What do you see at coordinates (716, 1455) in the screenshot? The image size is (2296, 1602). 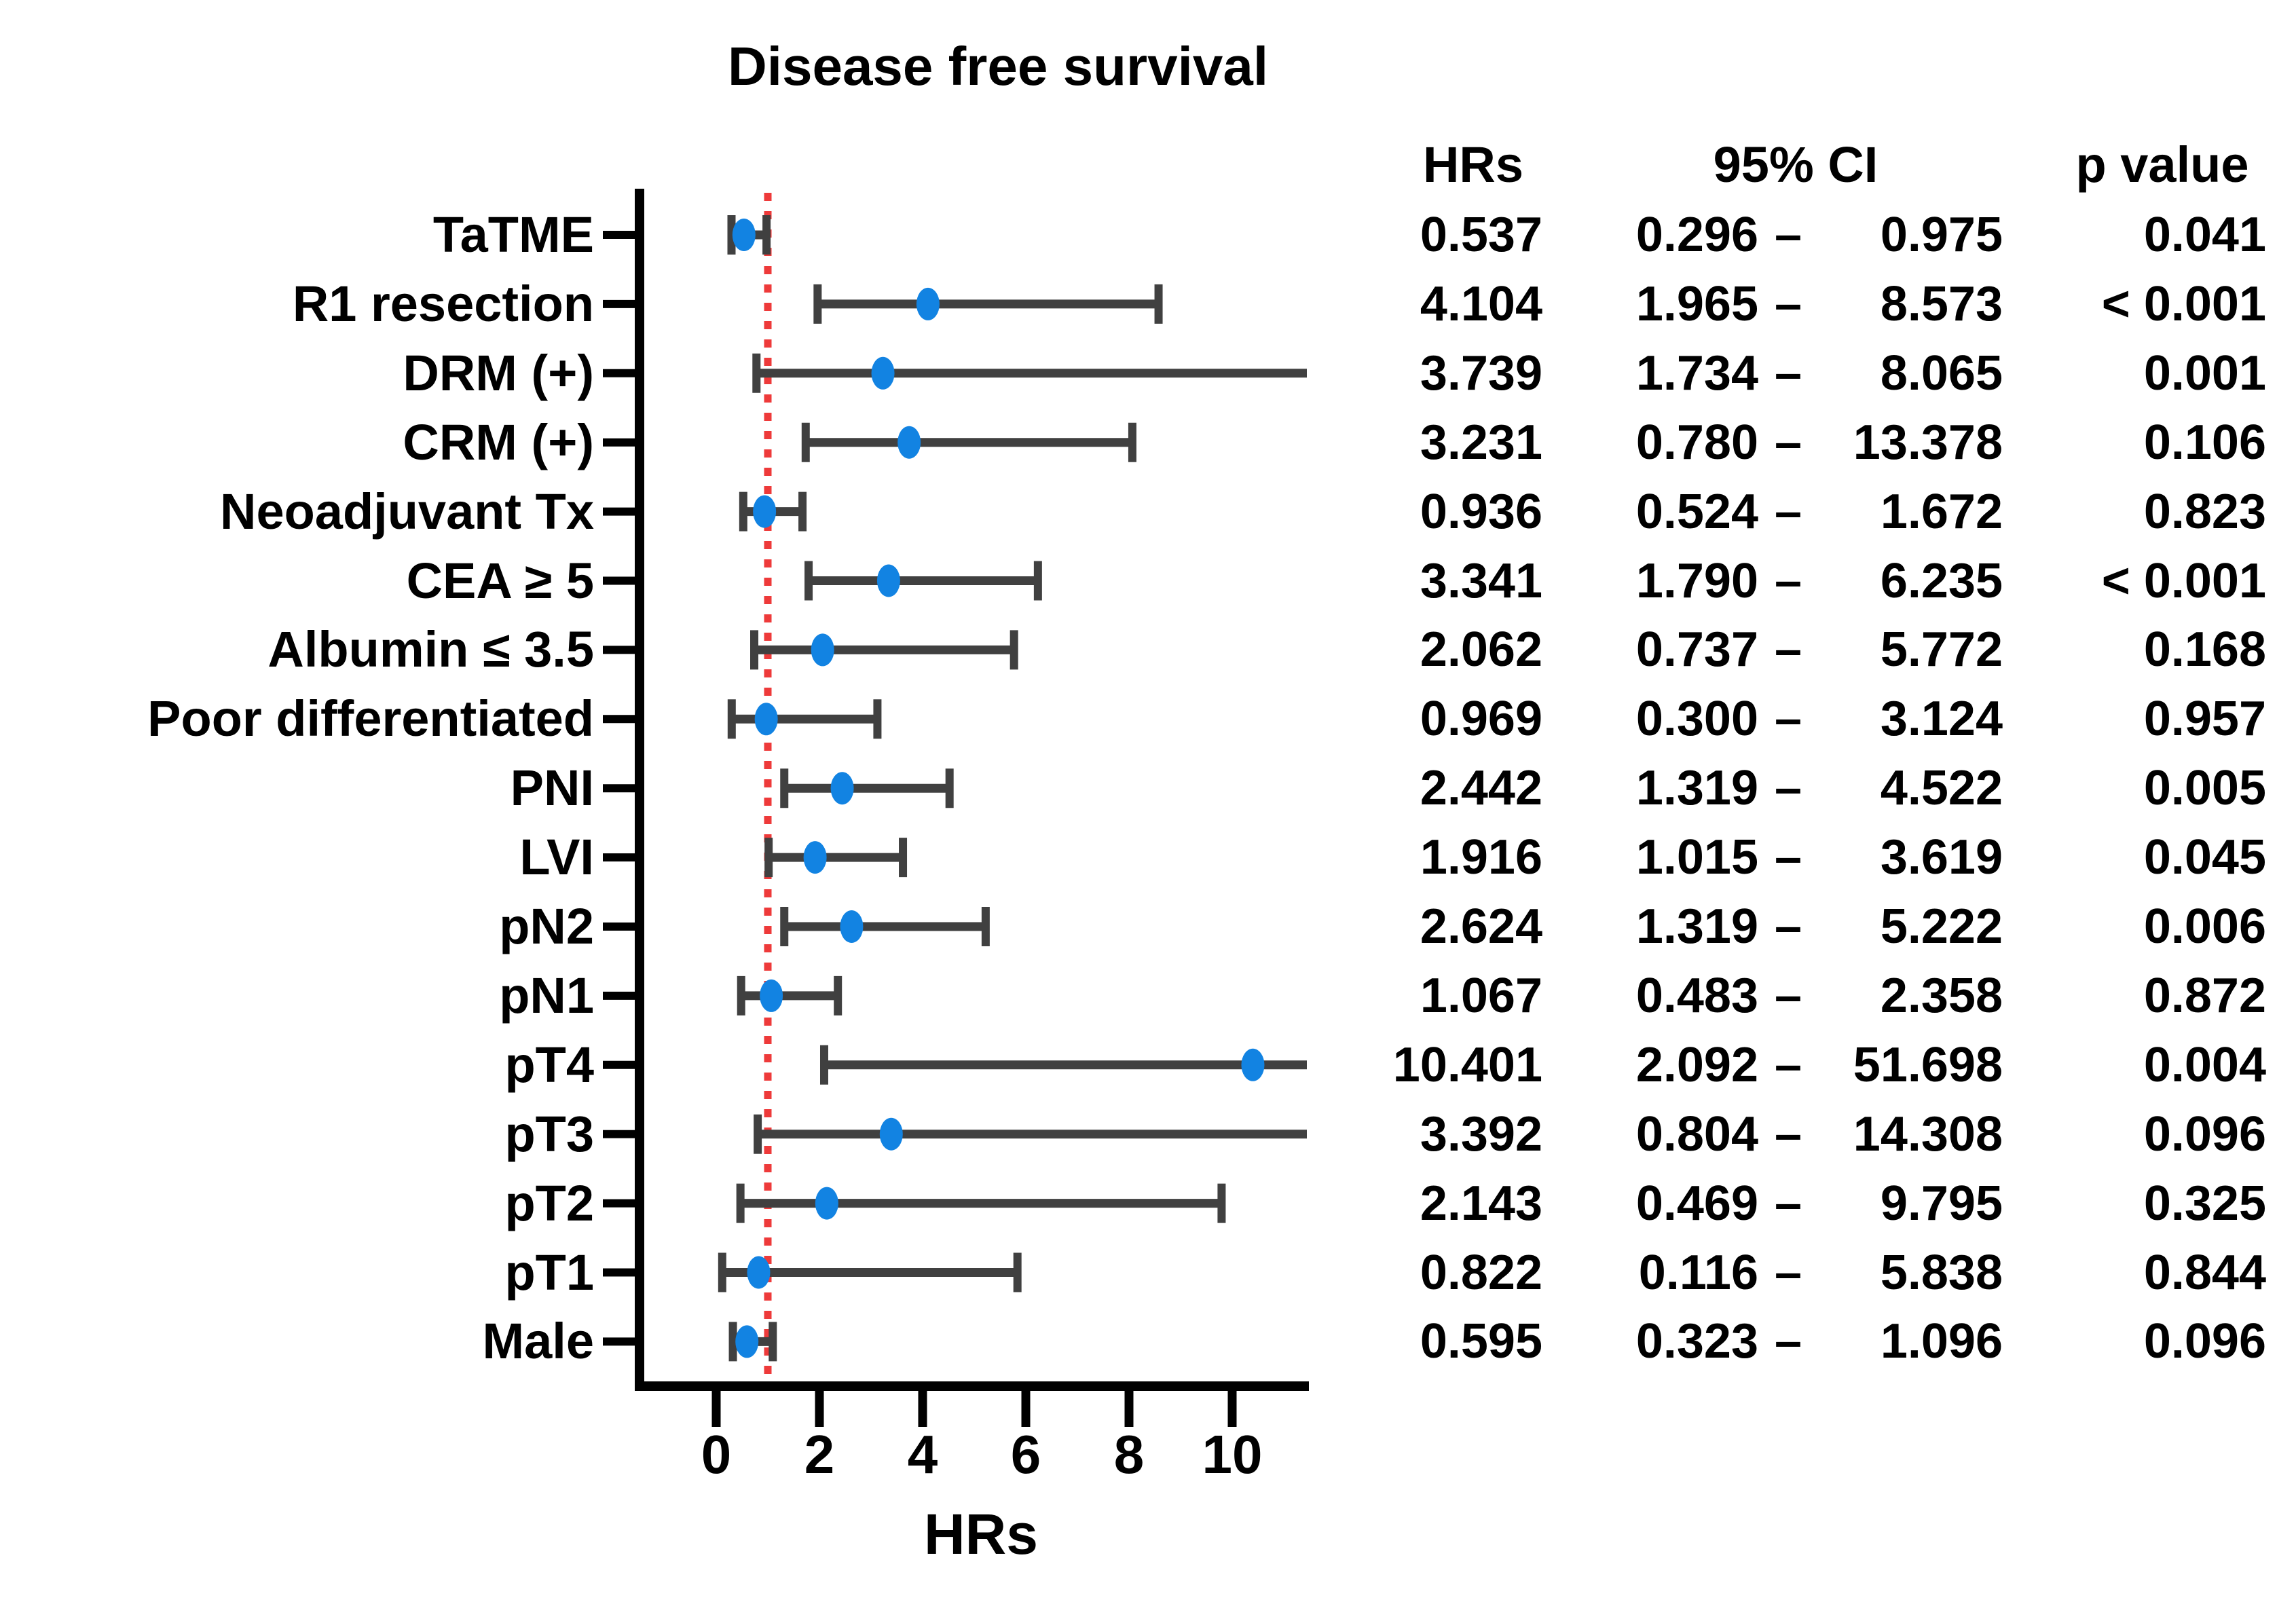 I see `x-tick-label: 0` at bounding box center [716, 1455].